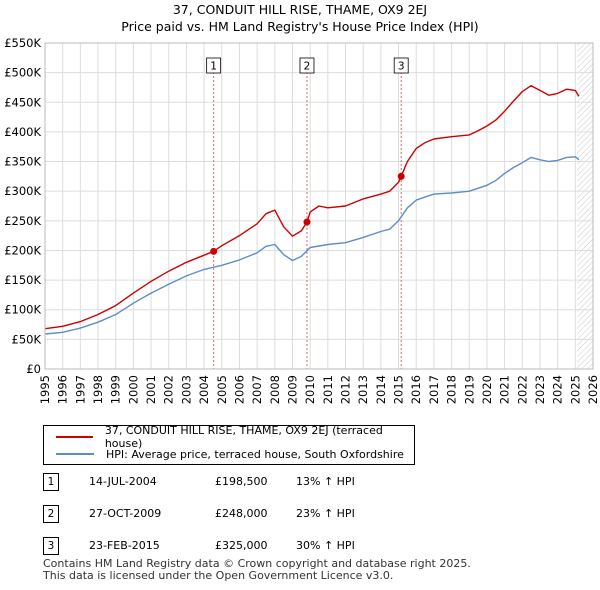  I want to click on table-row: 3 23-FEB-2015 £325,000 30% ↑ HPI, so click(300, 547).